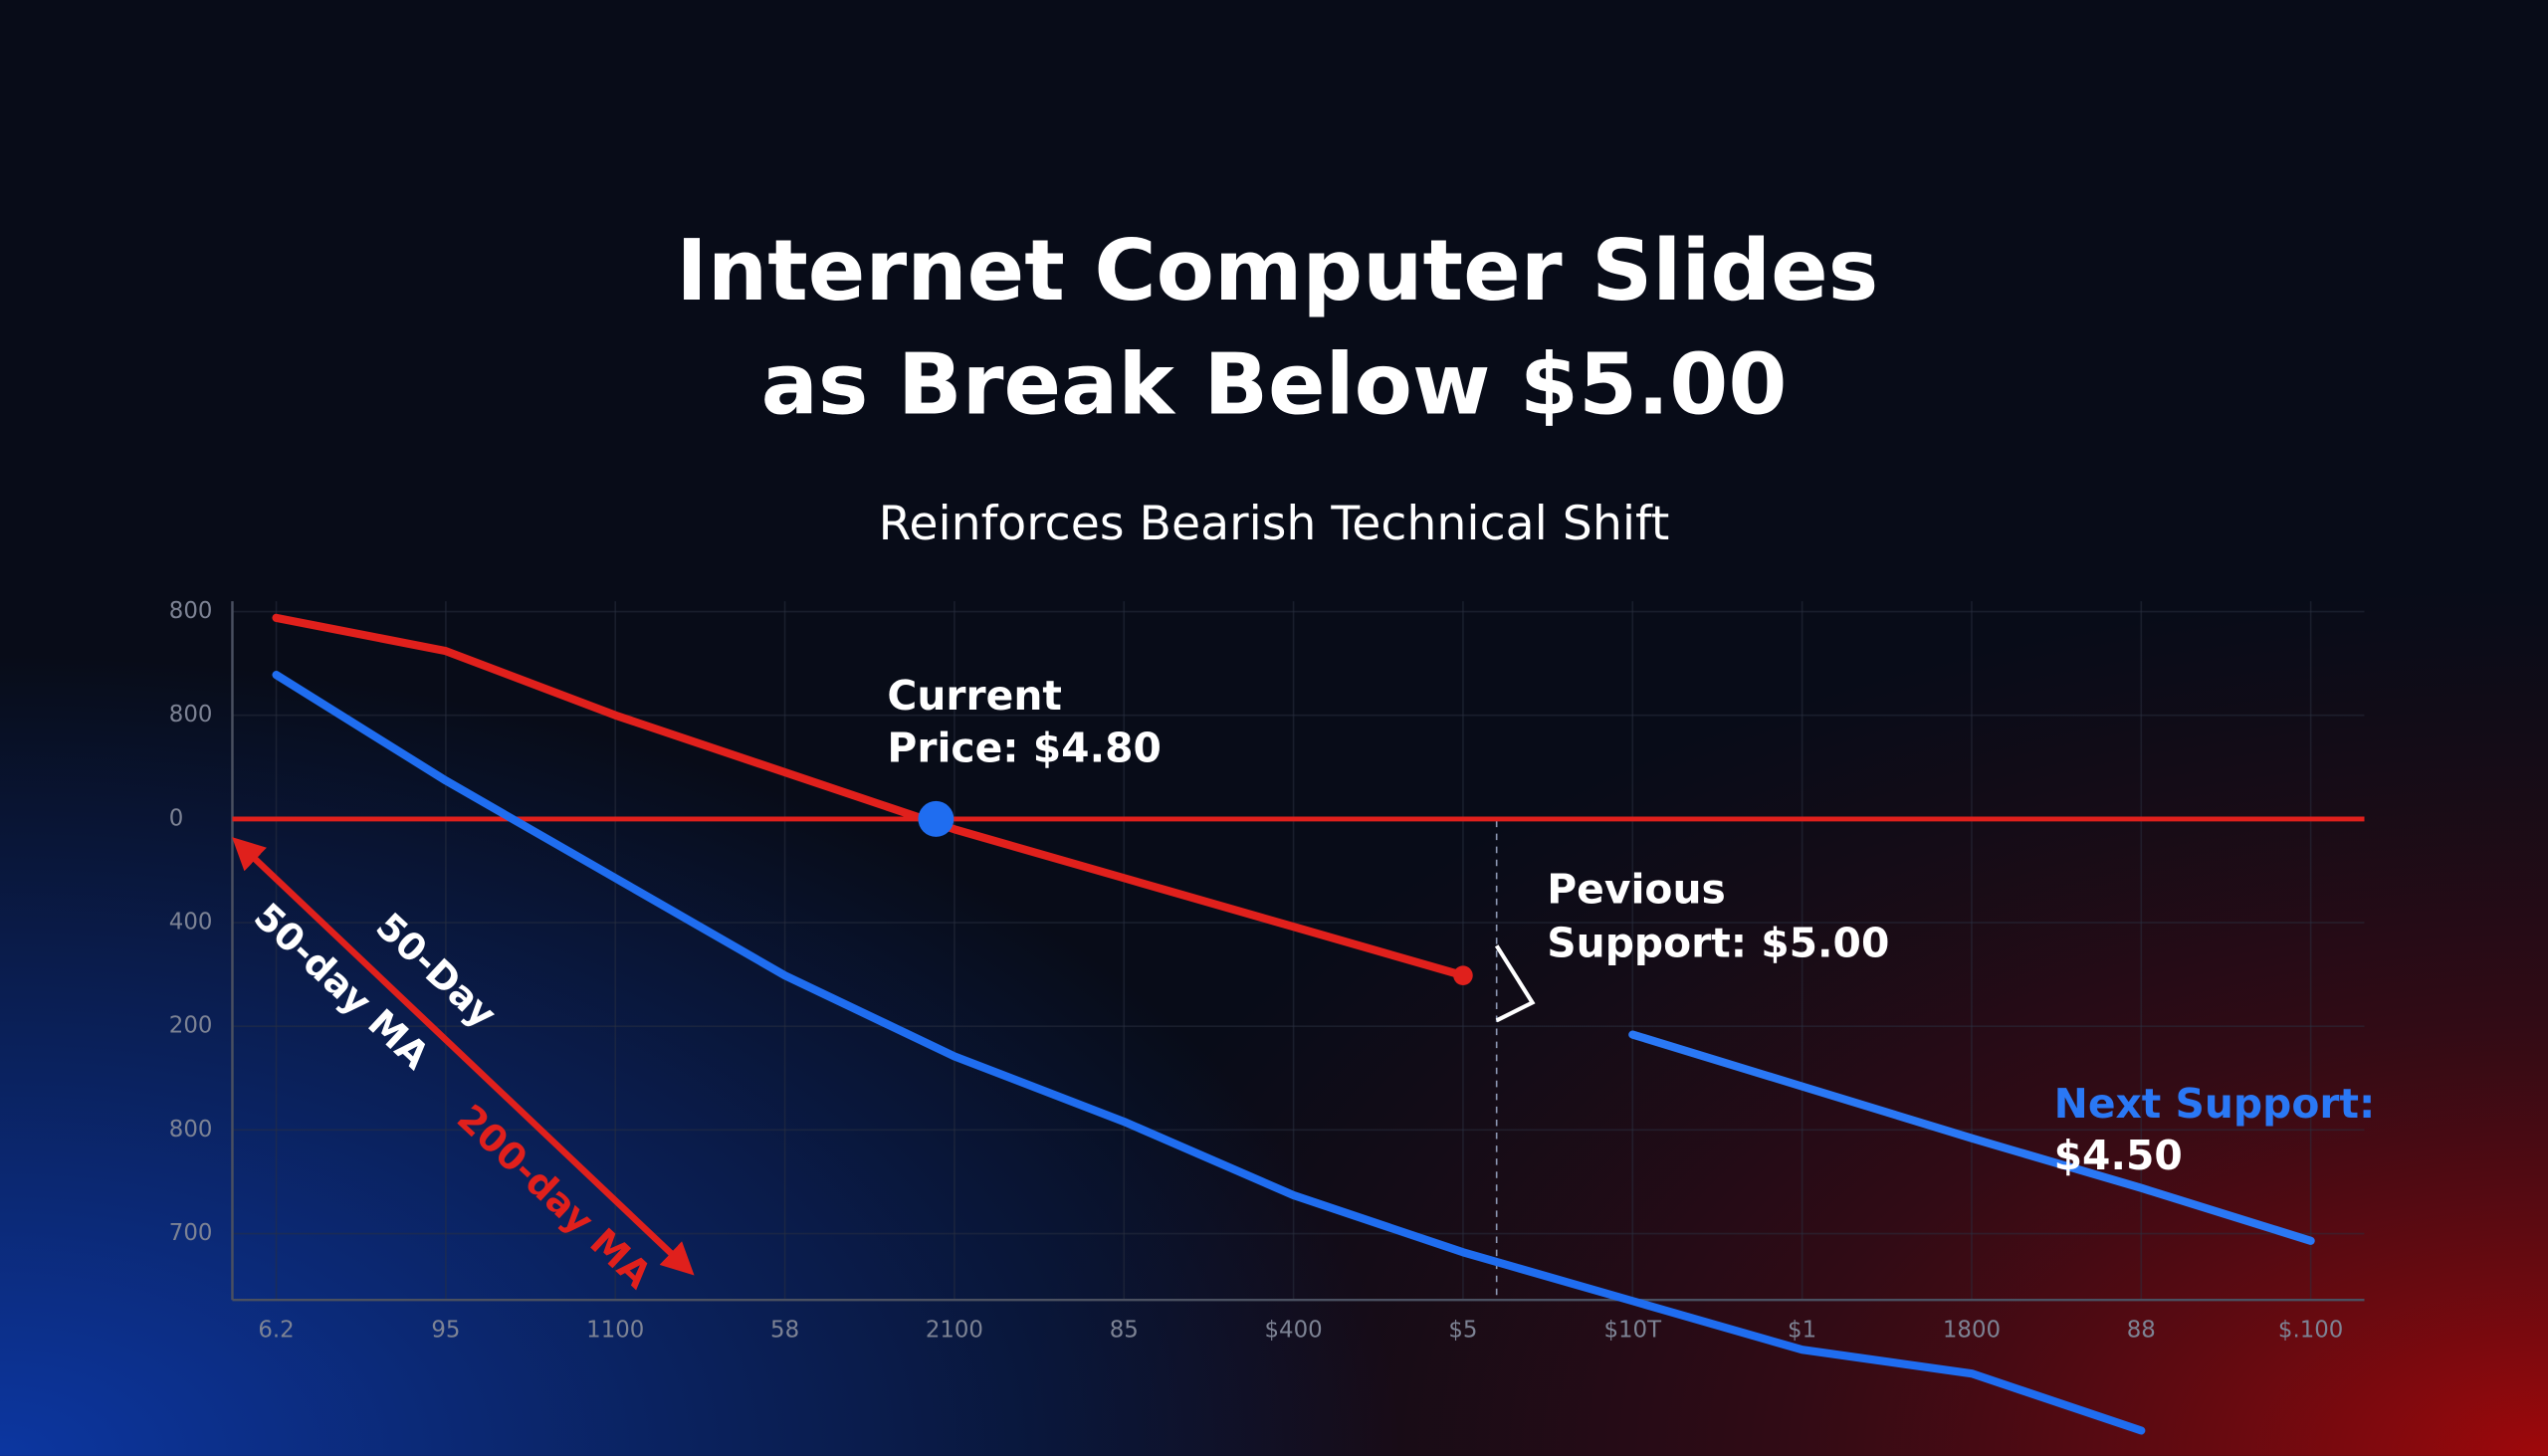 The height and width of the screenshot is (1456, 2548). I want to click on x-tick-label: $400, so click(1294, 1331).